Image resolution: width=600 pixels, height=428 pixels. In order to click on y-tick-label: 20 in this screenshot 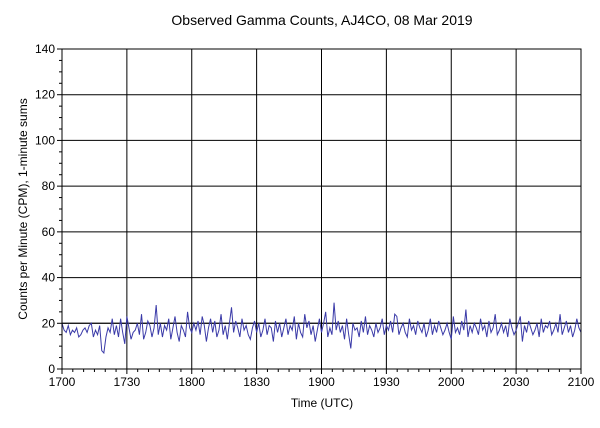, I will do `click(49, 323)`.